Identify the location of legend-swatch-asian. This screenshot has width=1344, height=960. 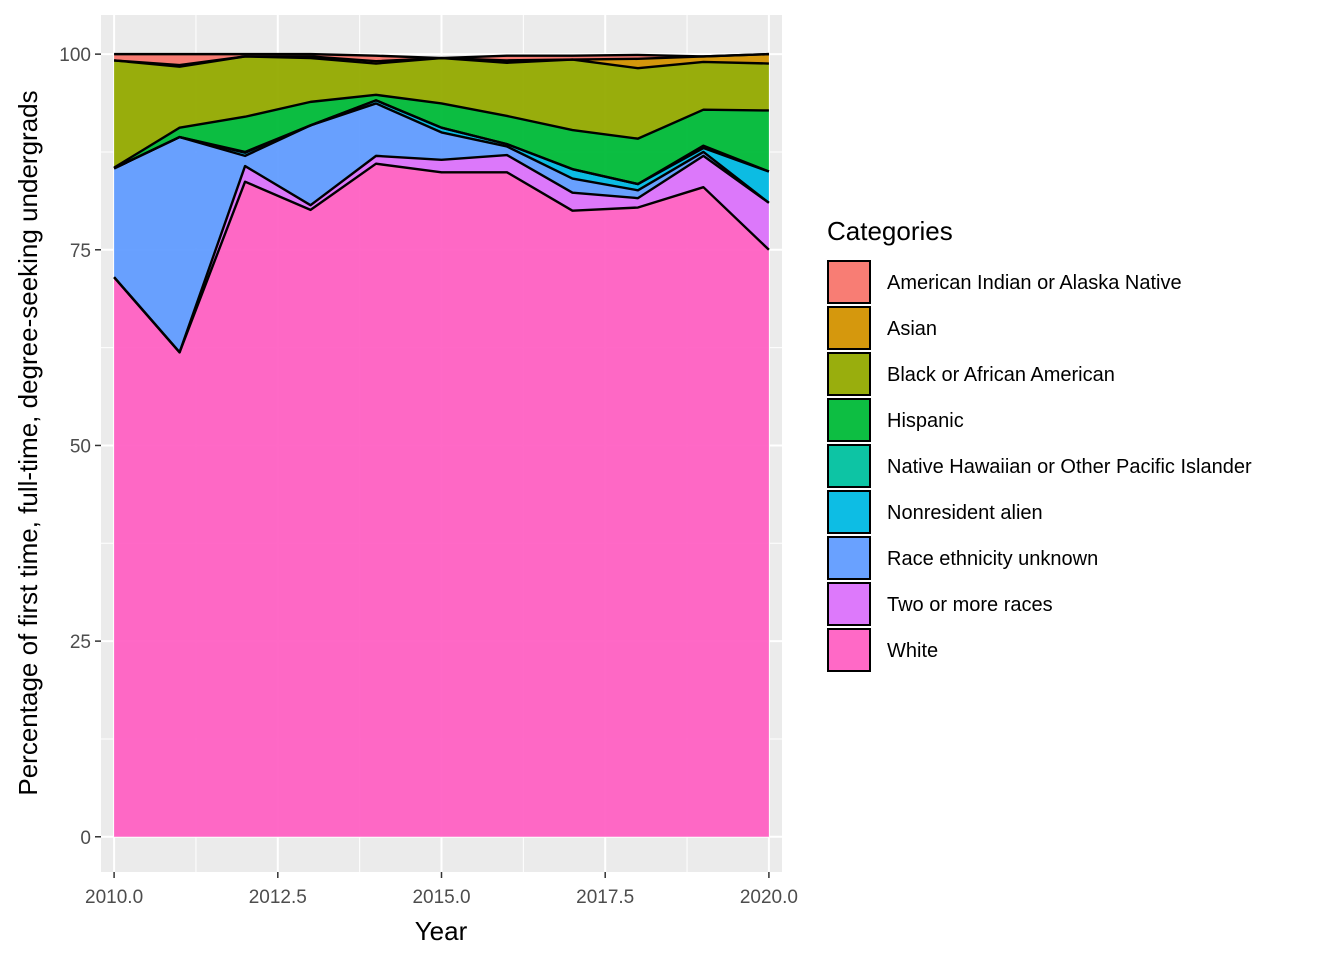
(849, 328).